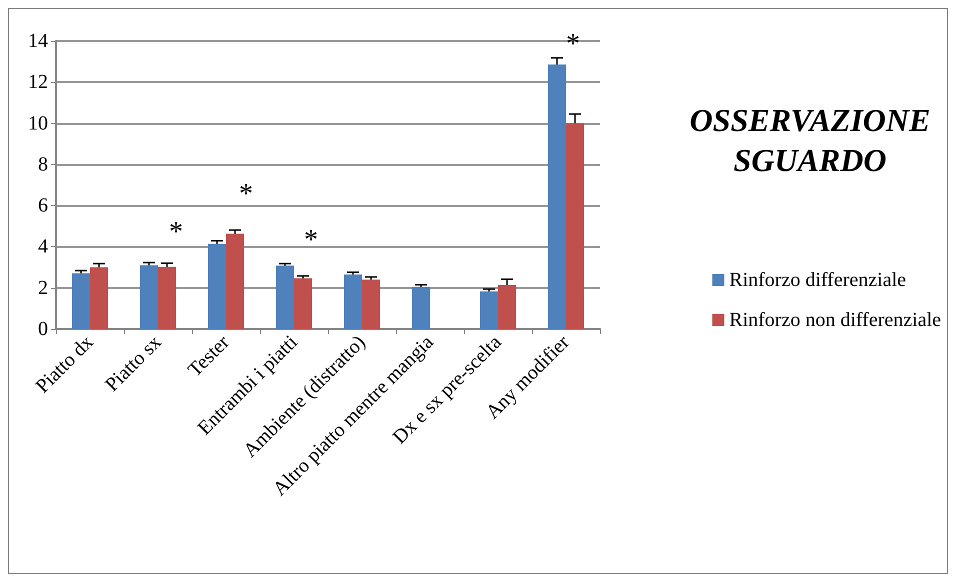 The height and width of the screenshot is (583, 958). What do you see at coordinates (38, 41) in the screenshot?
I see `y-tick-label: 14` at bounding box center [38, 41].